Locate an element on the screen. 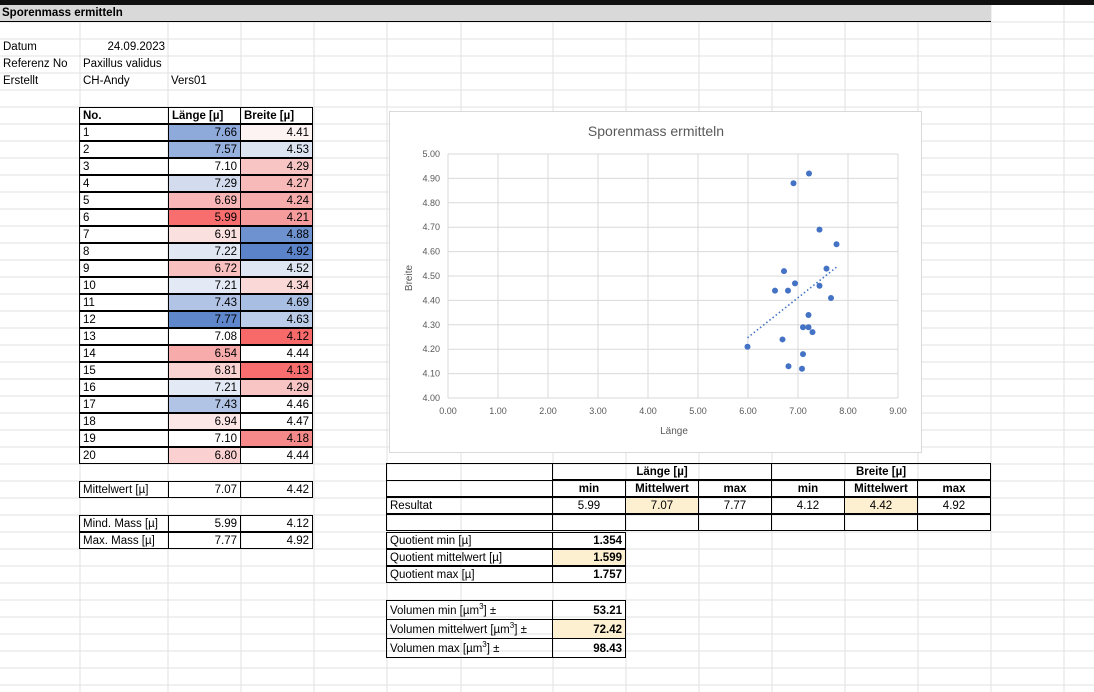 The width and height of the screenshot is (1094, 692). result-laenge-mittelwert: 7.07 is located at coordinates (662, 505).